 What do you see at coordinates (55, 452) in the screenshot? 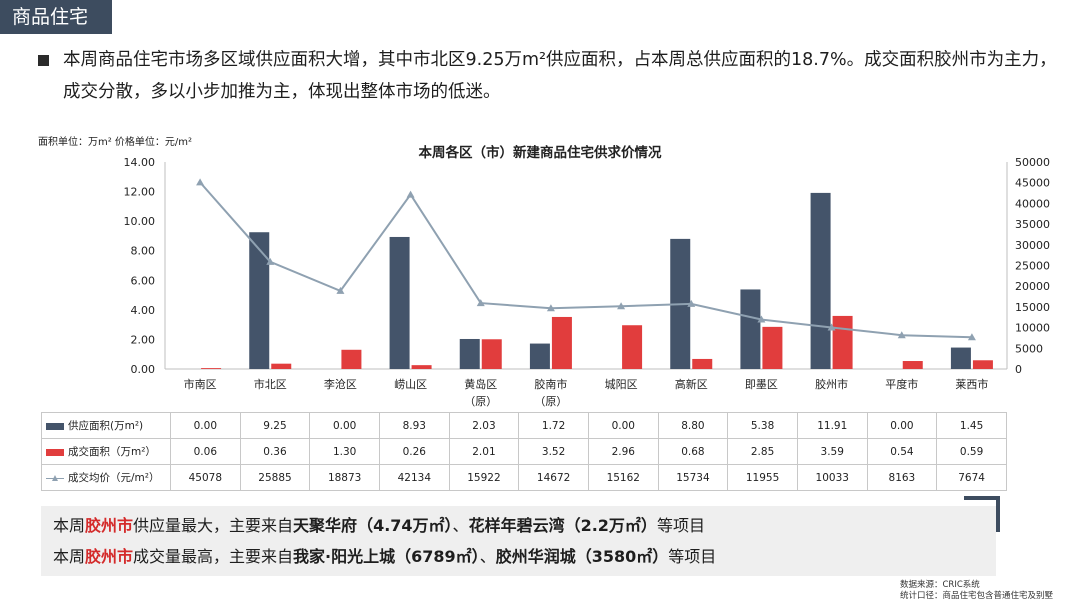
I see `legend-deal-swatch` at bounding box center [55, 452].